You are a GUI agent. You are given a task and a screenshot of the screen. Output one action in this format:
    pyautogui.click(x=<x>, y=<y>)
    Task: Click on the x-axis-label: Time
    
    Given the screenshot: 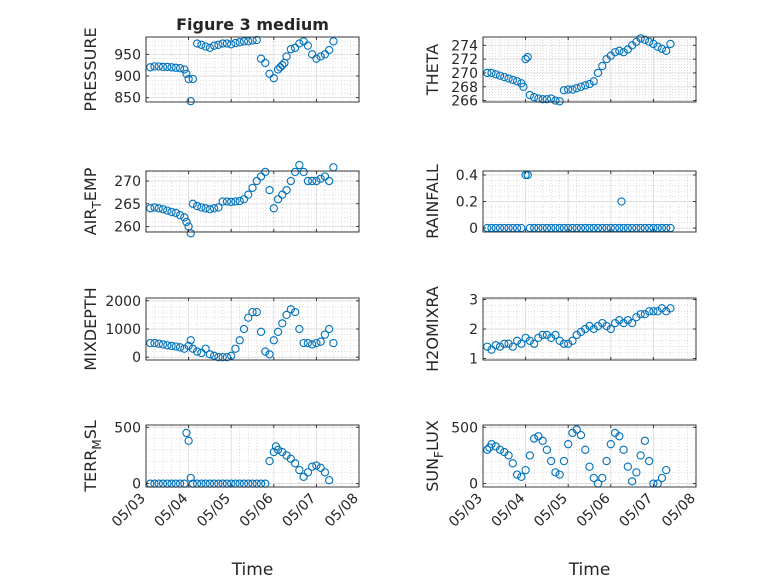 What is the action you would take?
    pyautogui.click(x=589, y=570)
    